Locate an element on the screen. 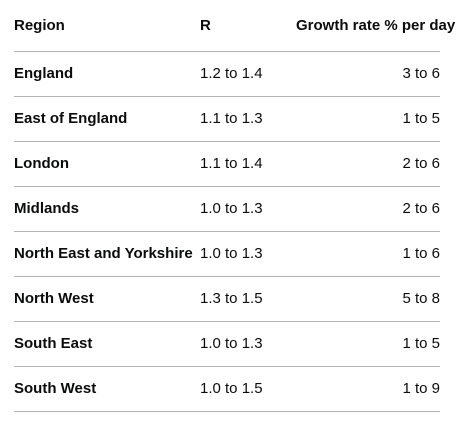  growth-rate-cell: 1 to 9 is located at coordinates (368, 389).